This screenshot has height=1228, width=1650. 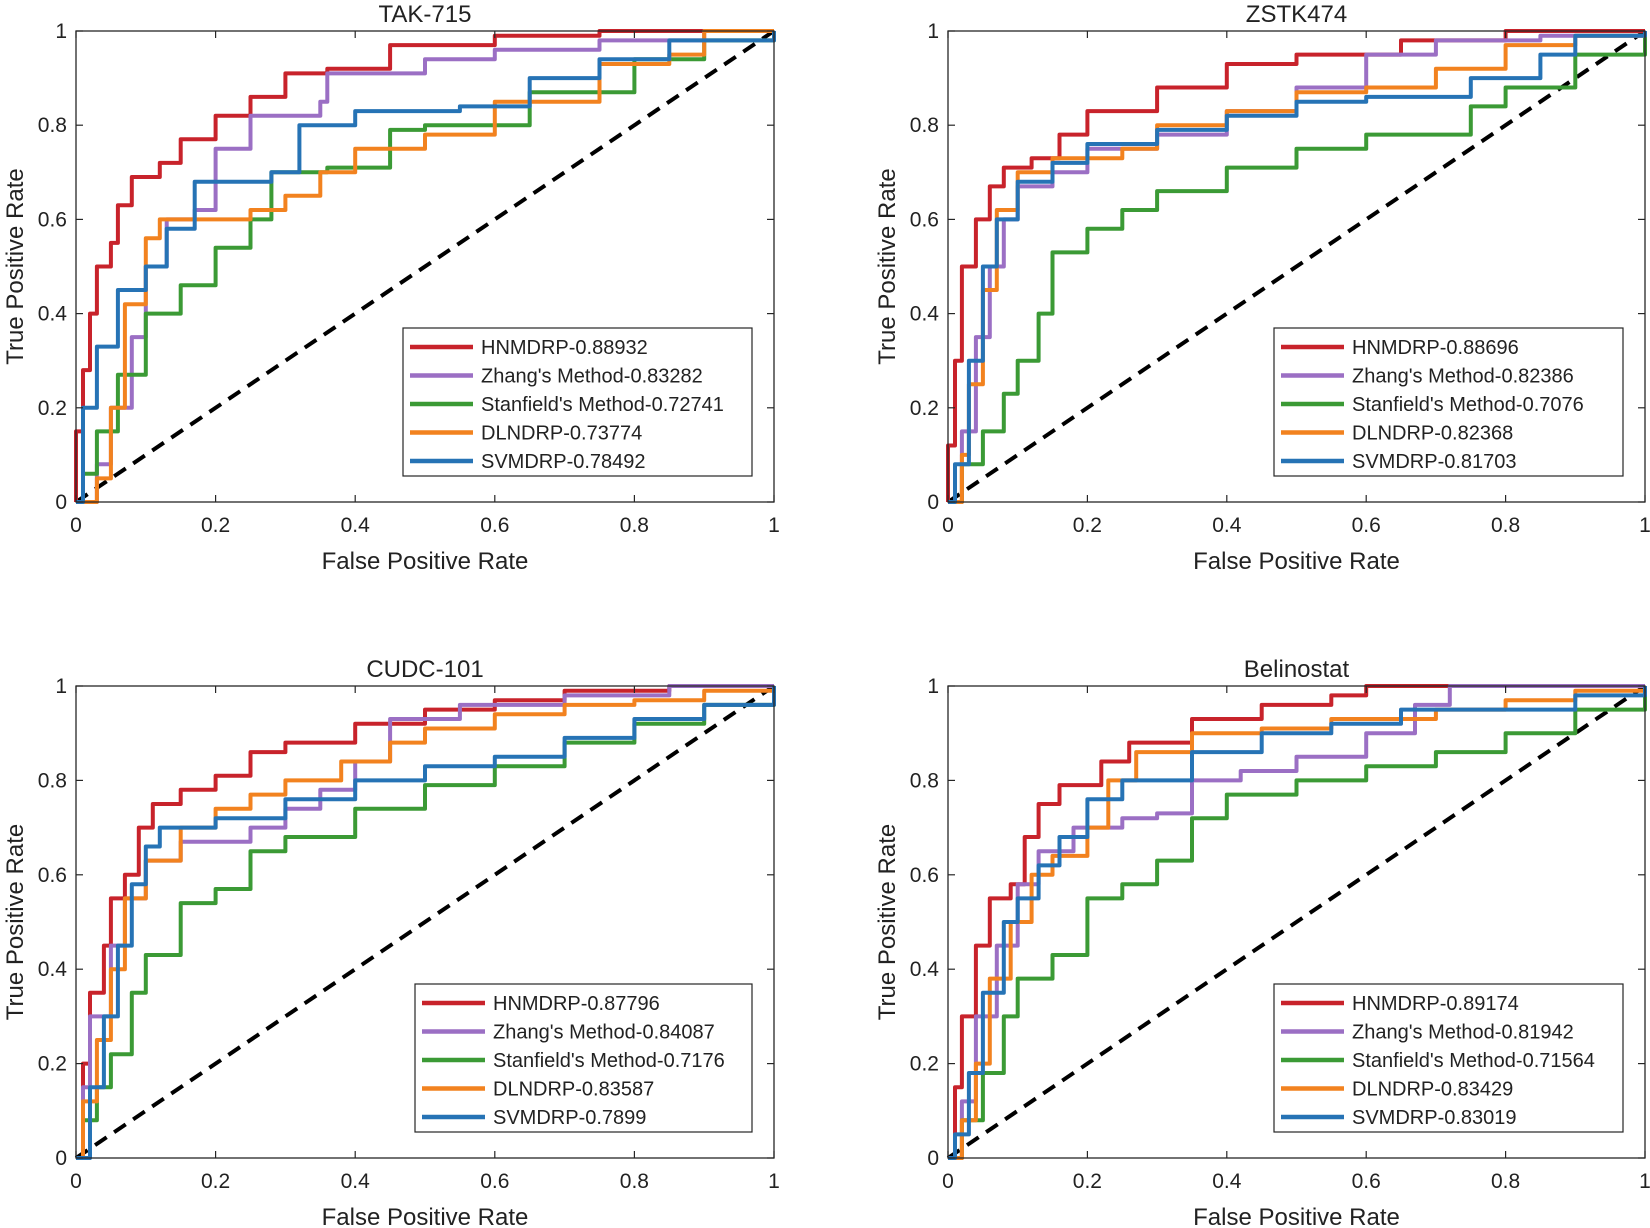 I want to click on legend-label-stanfield: Stanfield's Method-0.7176, so click(x=609, y=1061).